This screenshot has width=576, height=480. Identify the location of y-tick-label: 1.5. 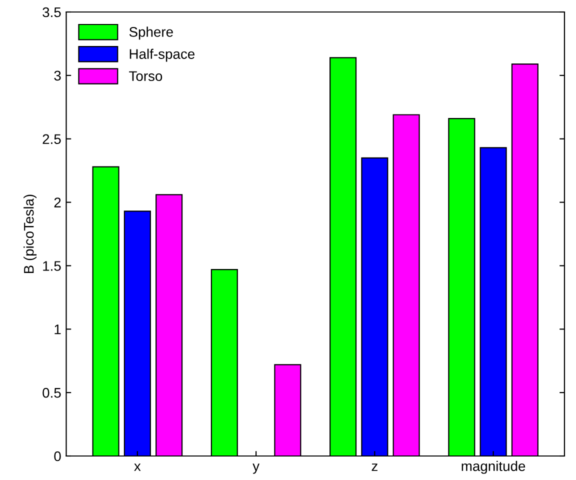
(52, 266).